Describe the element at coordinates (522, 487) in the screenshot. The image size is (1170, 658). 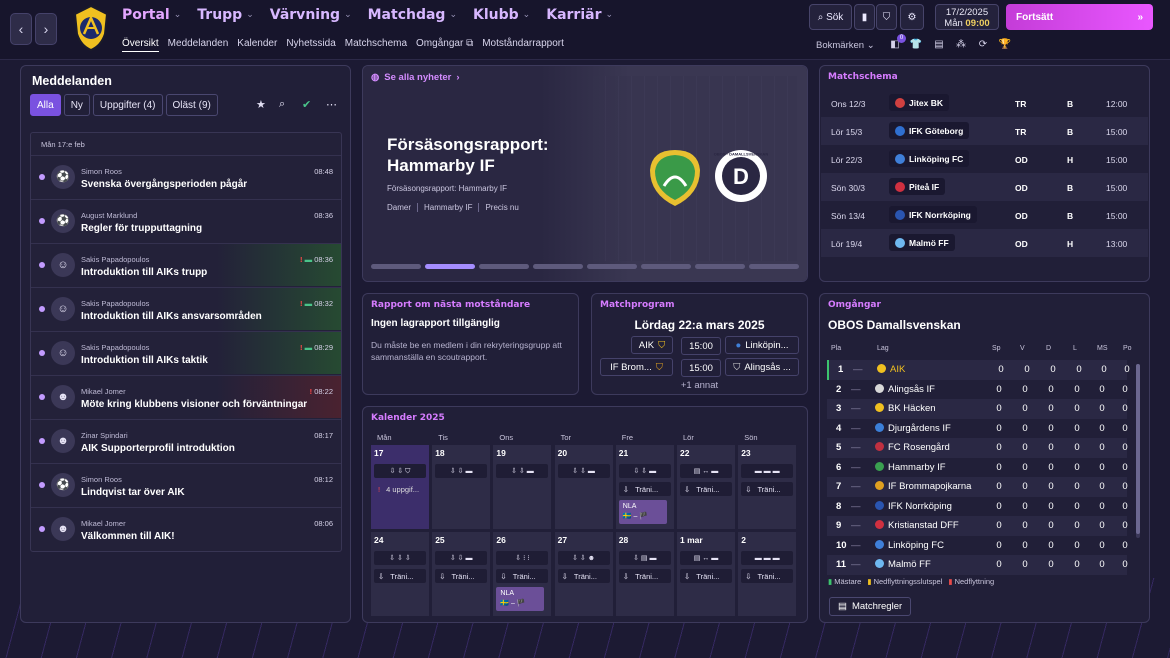
I see `calendar-day: 19 ⇩ ⇩ ▬` at that location.